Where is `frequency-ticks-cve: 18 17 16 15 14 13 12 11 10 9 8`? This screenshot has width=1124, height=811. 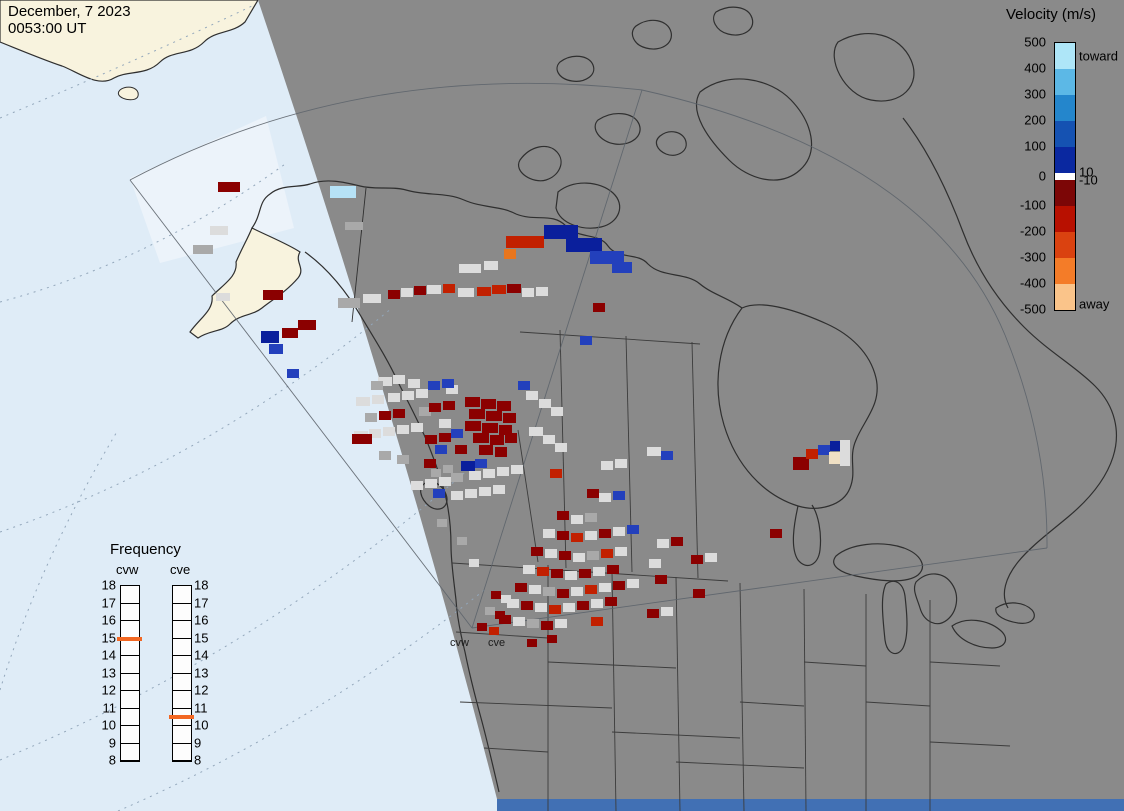
frequency-ticks-cve: 18 17 16 15 14 13 12 11 10 9 8 is located at coordinates (205, 673).